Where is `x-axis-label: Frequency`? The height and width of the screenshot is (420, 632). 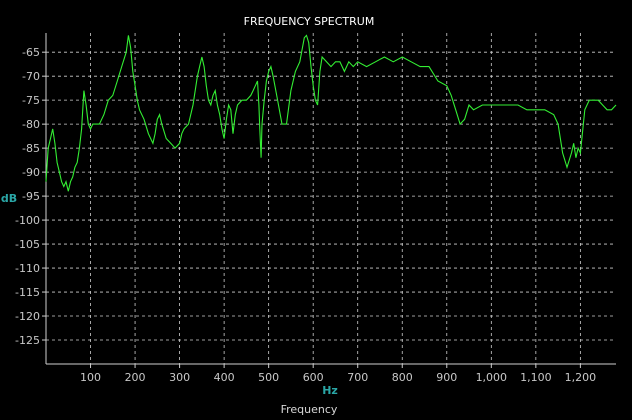 x-axis-label: Frequency is located at coordinates (309, 409).